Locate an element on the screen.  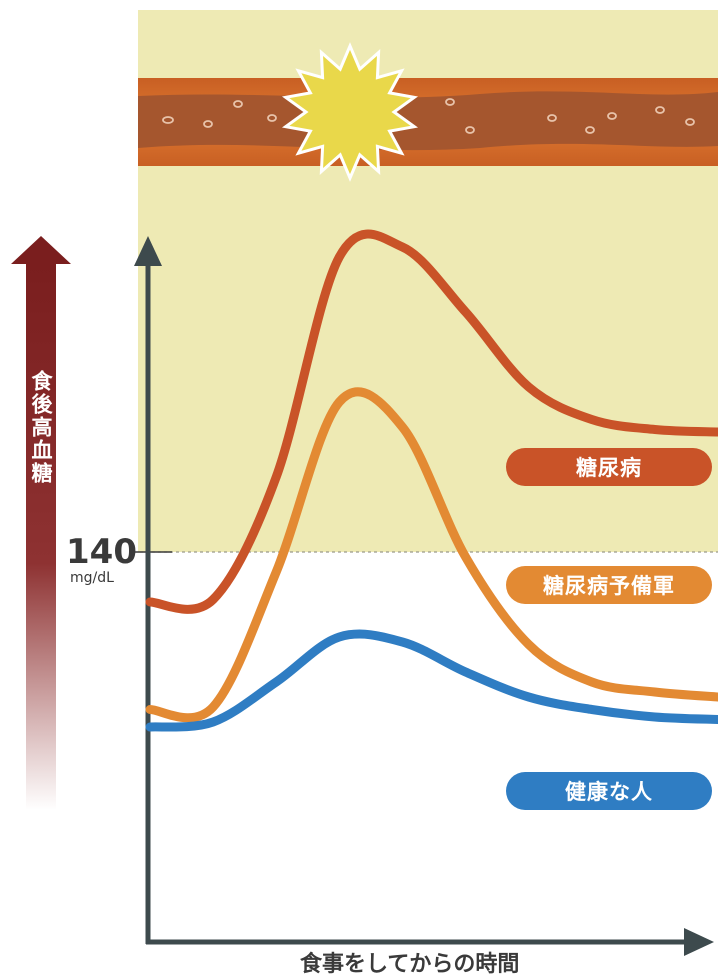
legend-diabetes: 糖尿病 is located at coordinates (609, 467).